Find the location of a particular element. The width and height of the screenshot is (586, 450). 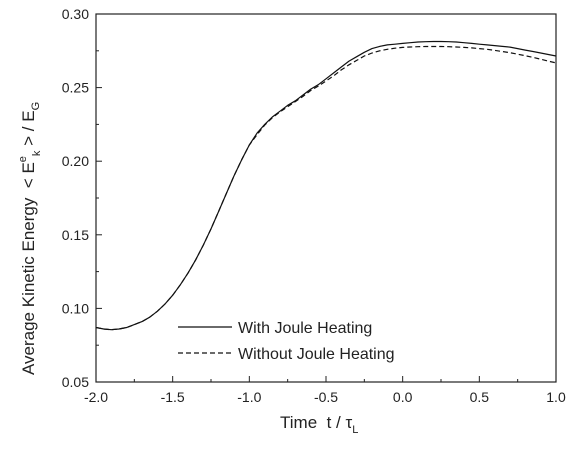

x-axis-ticks: -2.0 -1.5 -1.0 -0.5 0.0 0.5 1.0 is located at coordinates (325, 390).